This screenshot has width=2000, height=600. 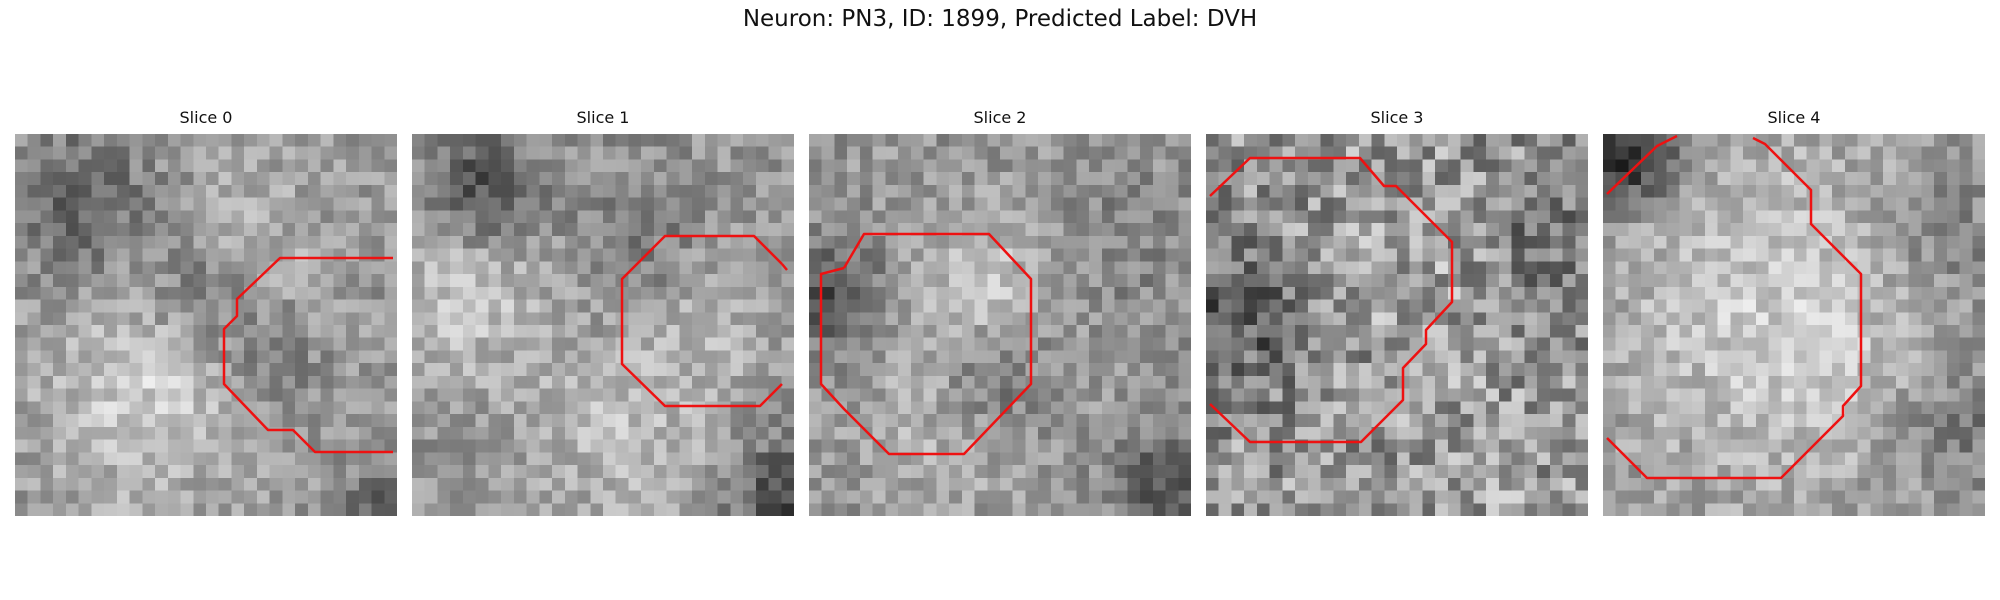 What do you see at coordinates (603, 117) in the screenshot?
I see `slice-1-title: Slice 1` at bounding box center [603, 117].